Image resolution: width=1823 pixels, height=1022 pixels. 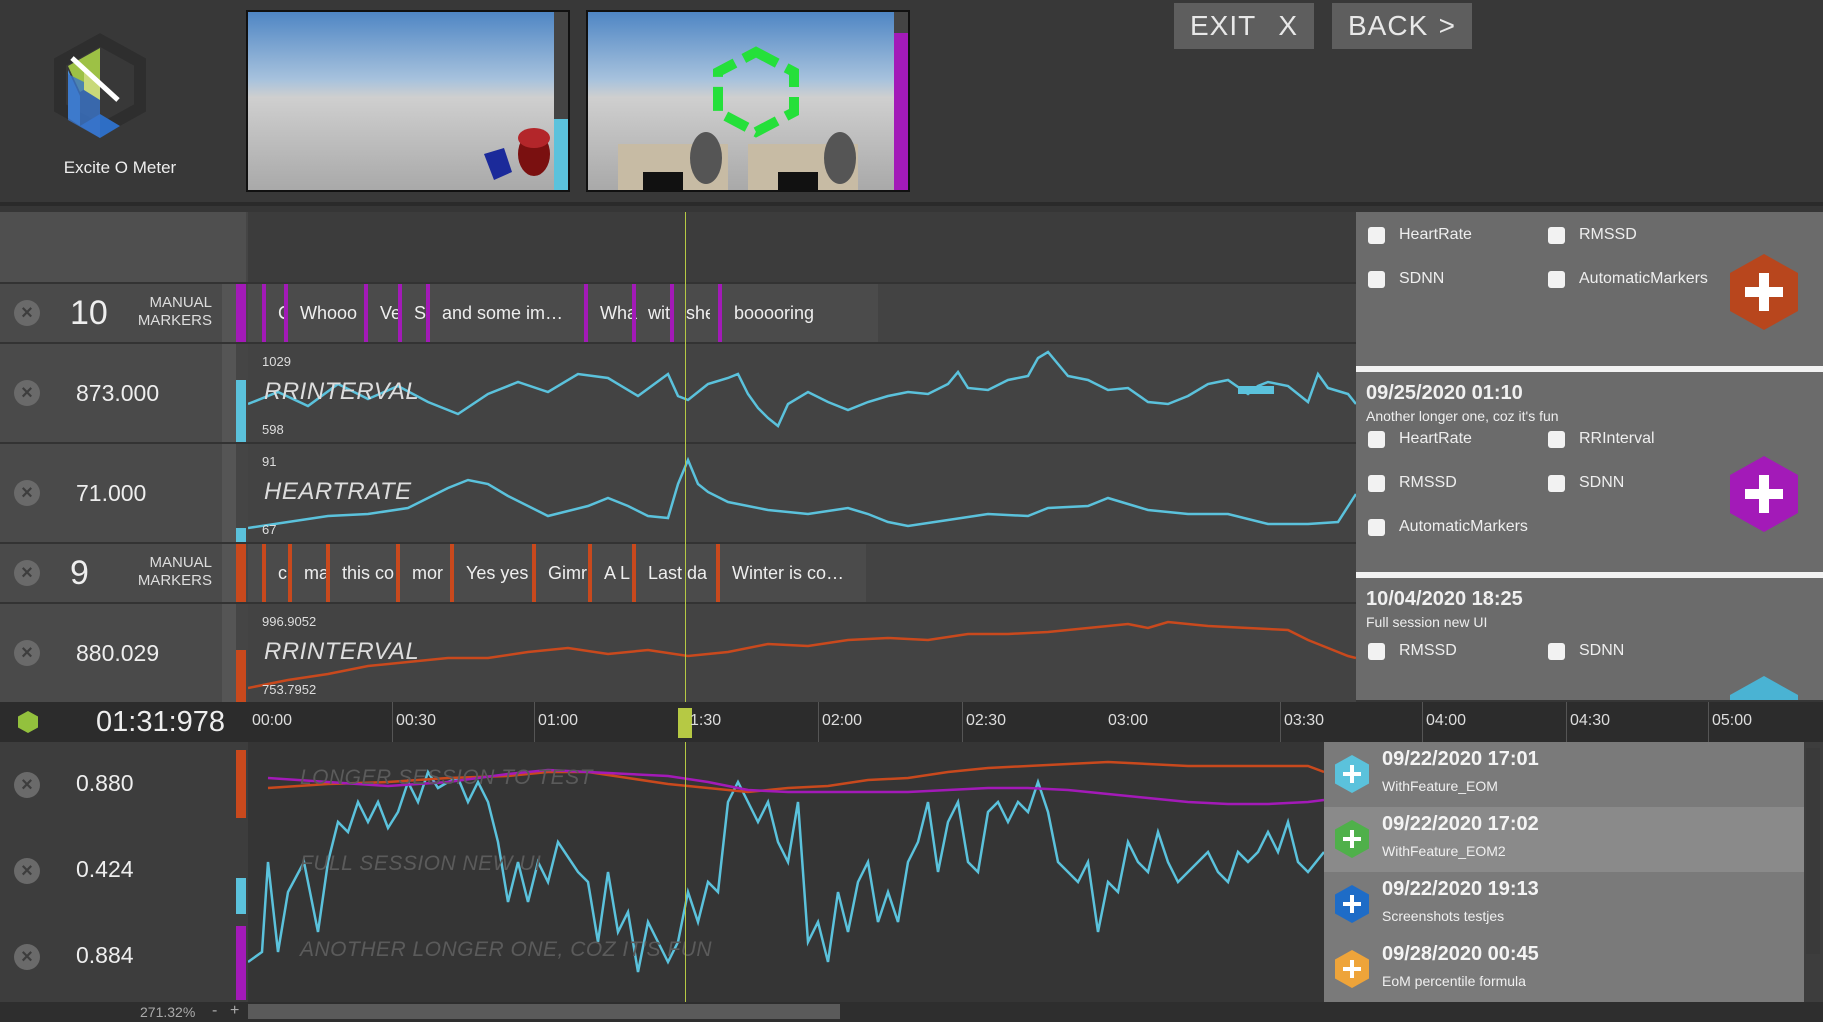 I want to click on tick-label: 02:00, so click(x=842, y=720).